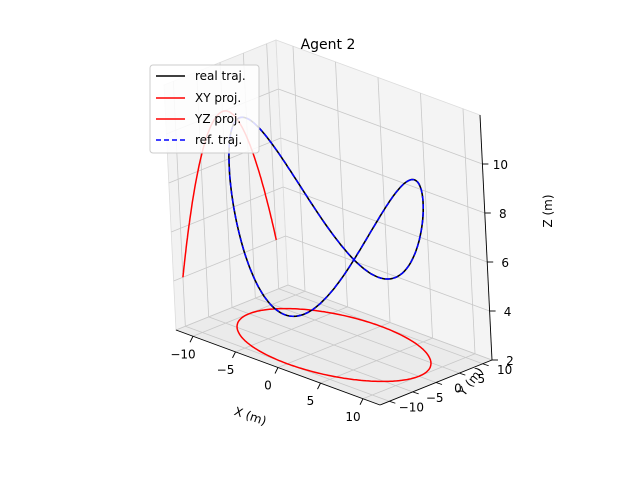 This screenshot has width=640, height=480. I want to click on x-axis-label: X (m), so click(250, 416).